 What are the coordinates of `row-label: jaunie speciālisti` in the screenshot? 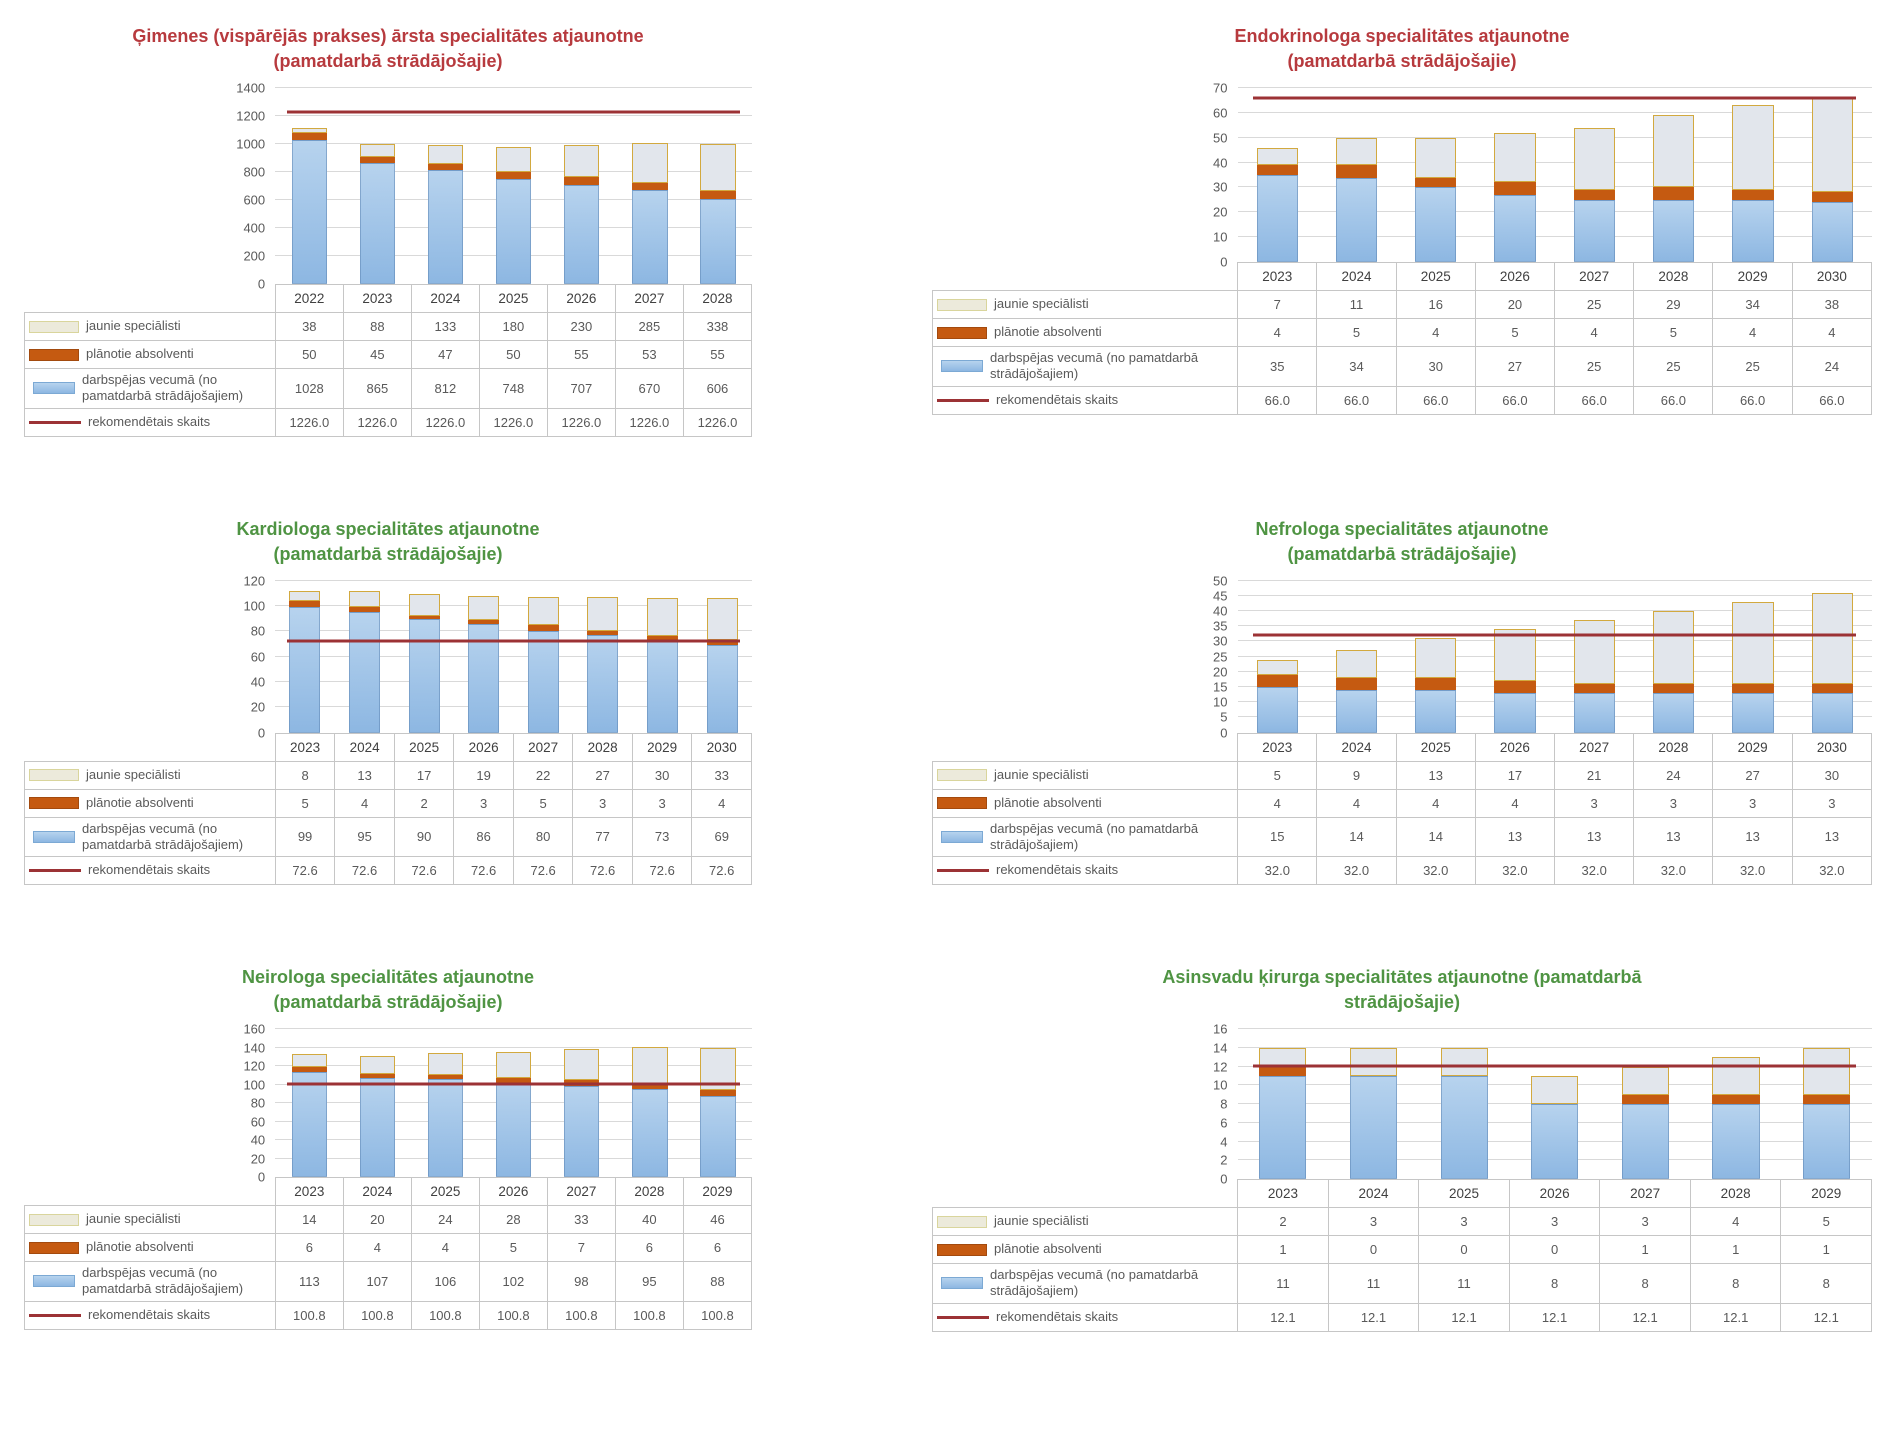 It's located at (1085, 775).